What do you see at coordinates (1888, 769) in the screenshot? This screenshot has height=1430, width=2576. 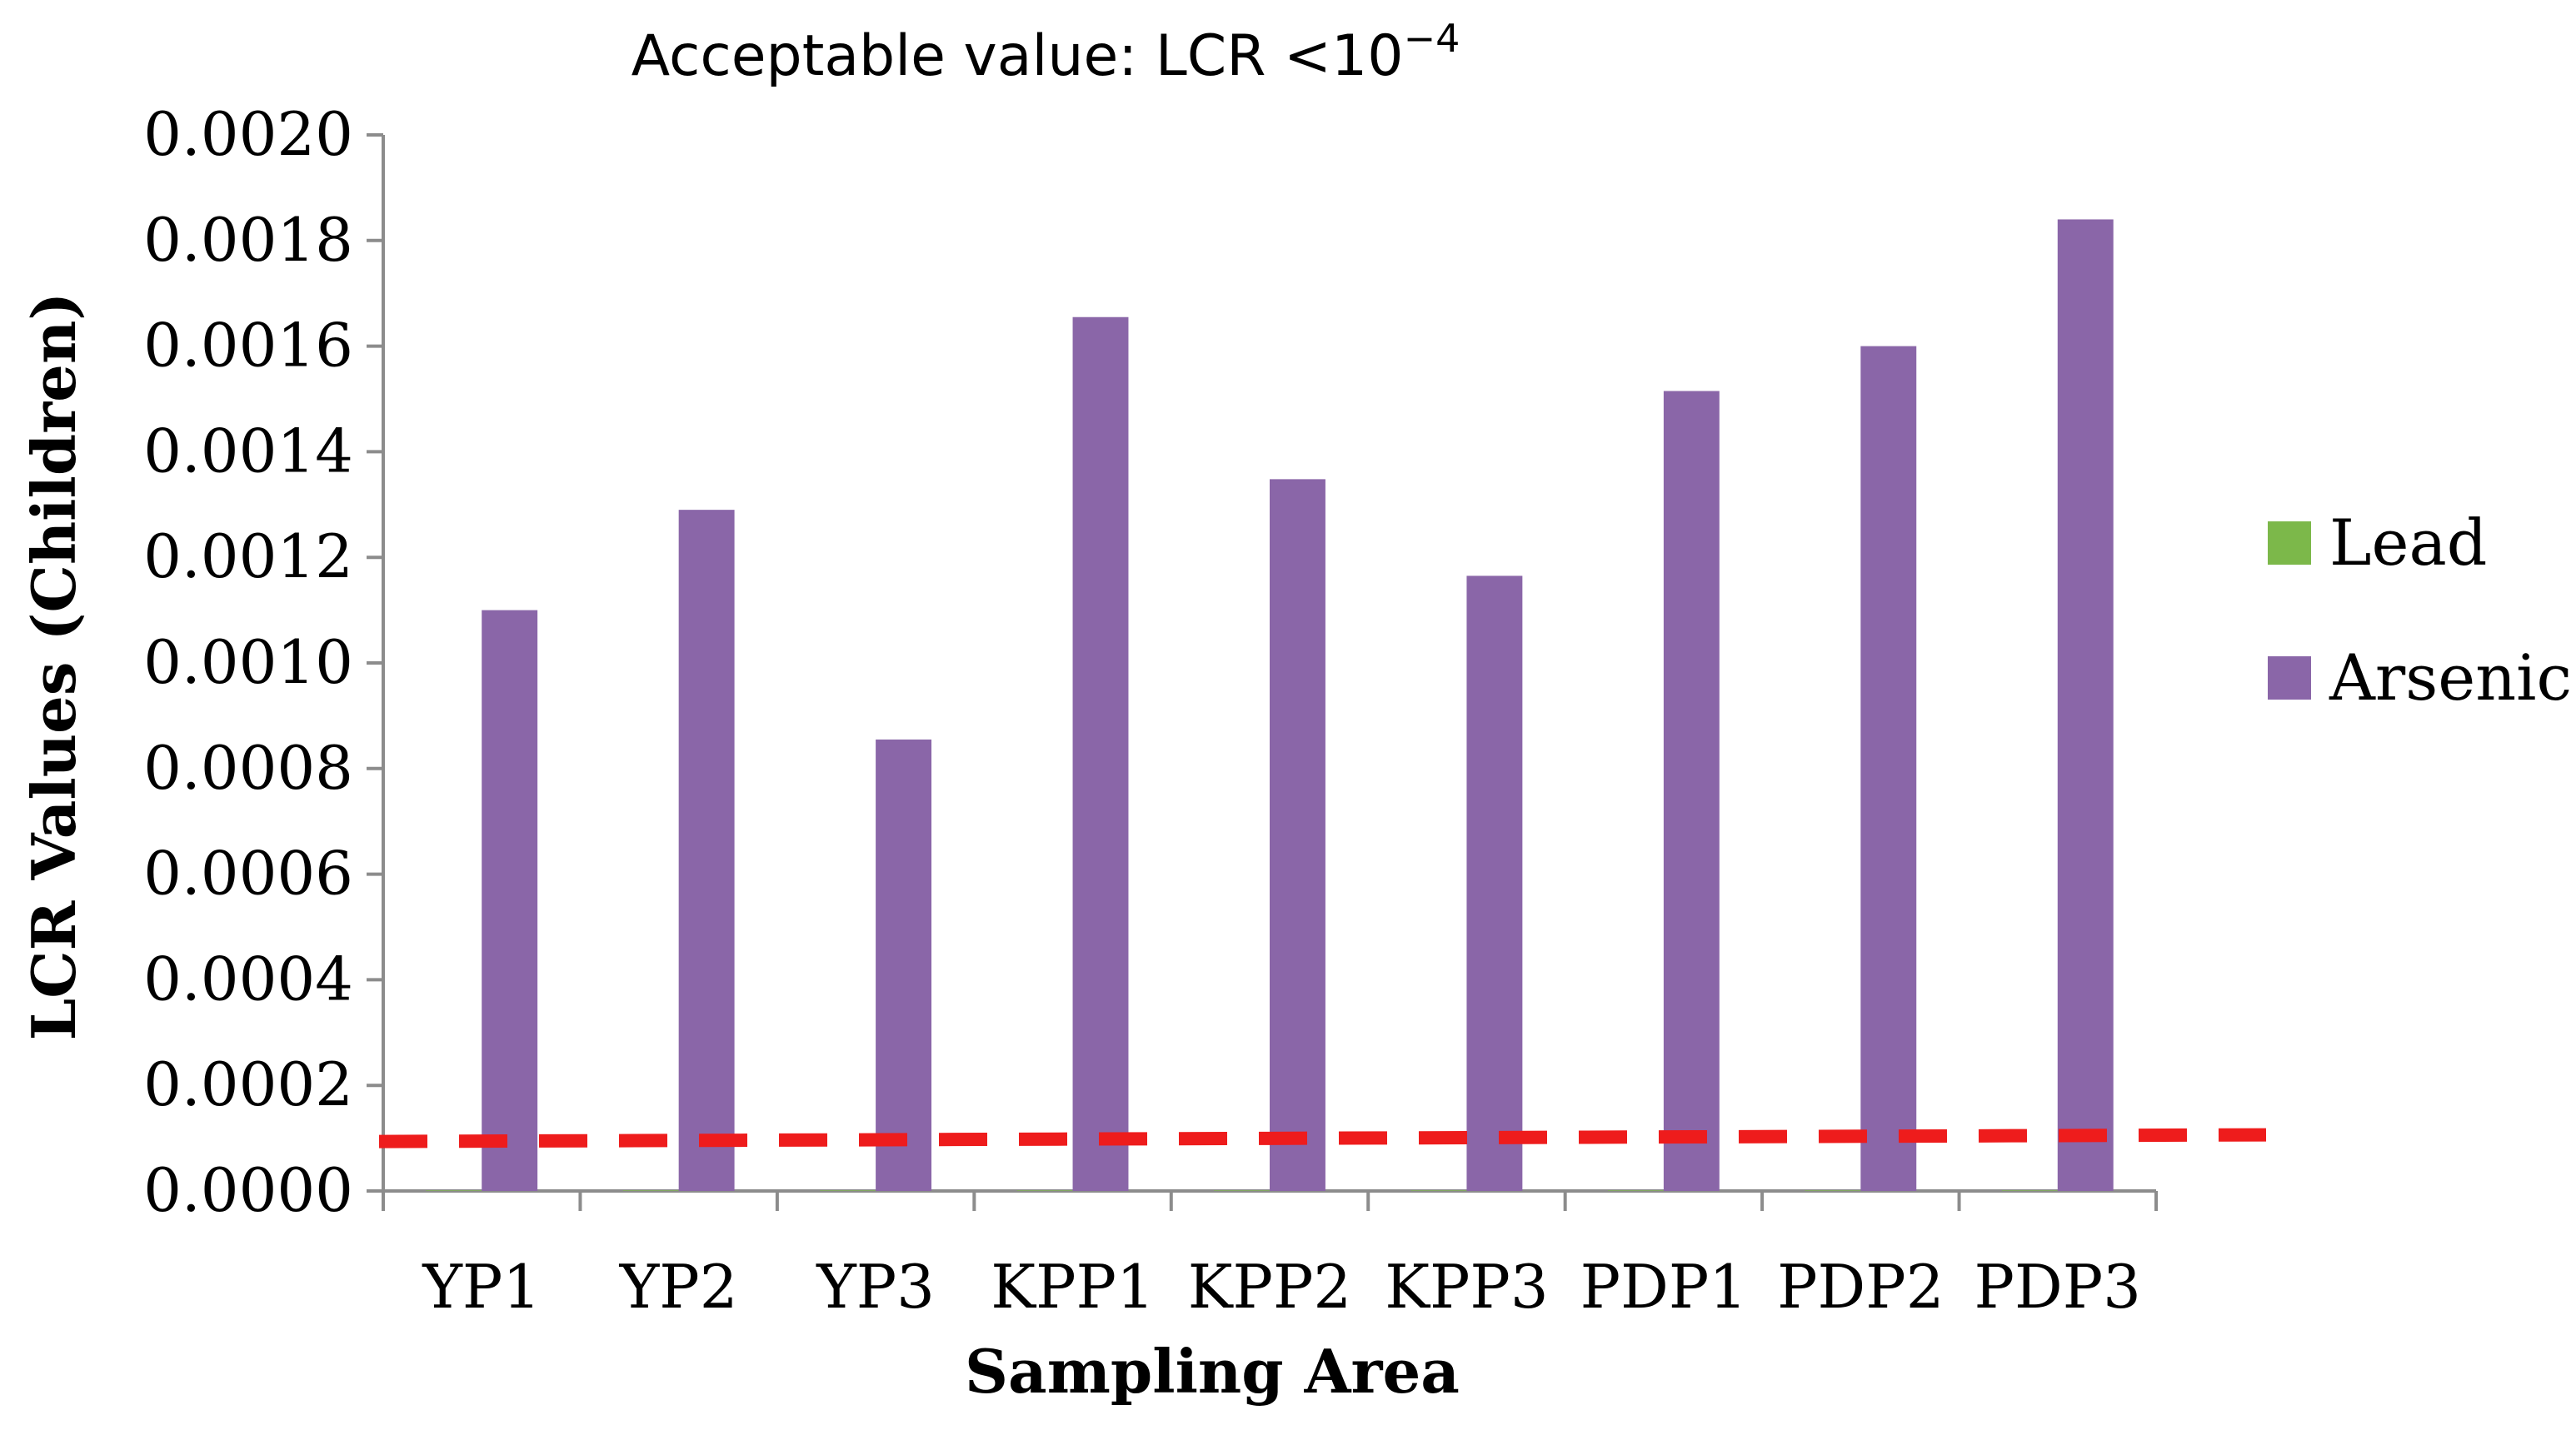 I see `bar-arsenic-pdp2` at bounding box center [1888, 769].